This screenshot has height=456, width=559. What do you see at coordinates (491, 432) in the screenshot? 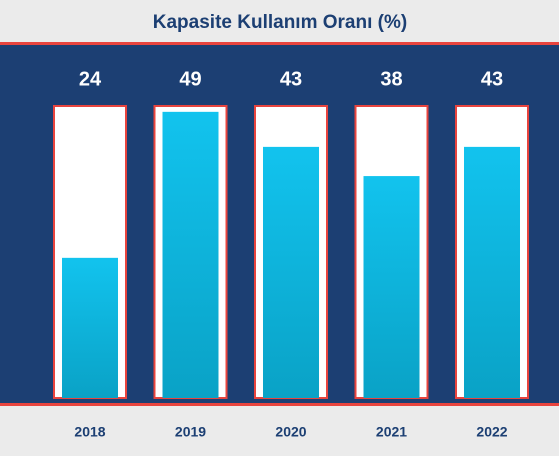
I see `x-tick-label: 2022` at bounding box center [491, 432].